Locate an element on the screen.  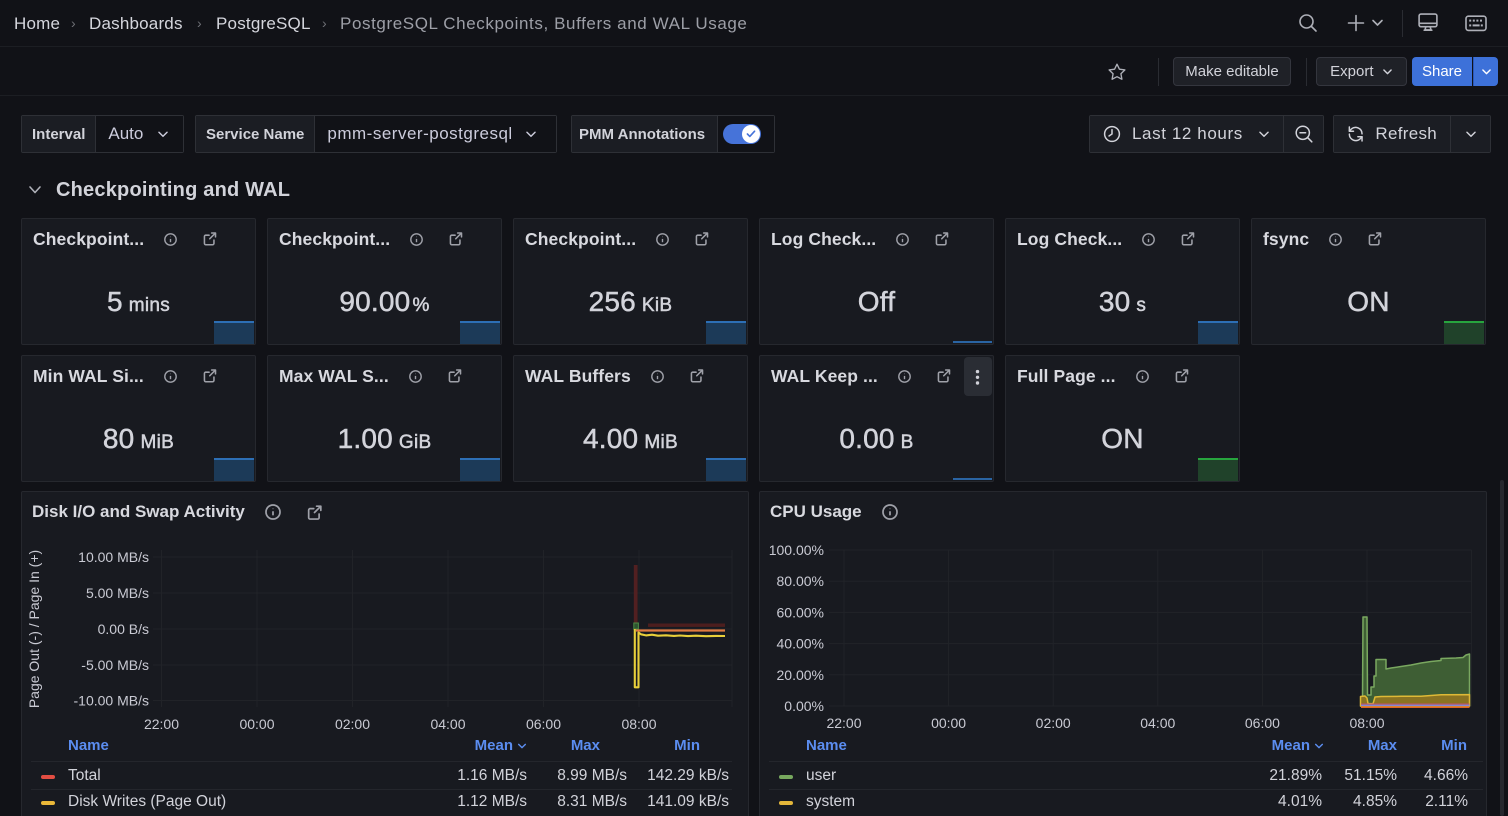
svg-text: 0.00 B/s is located at coordinates (123, 629).